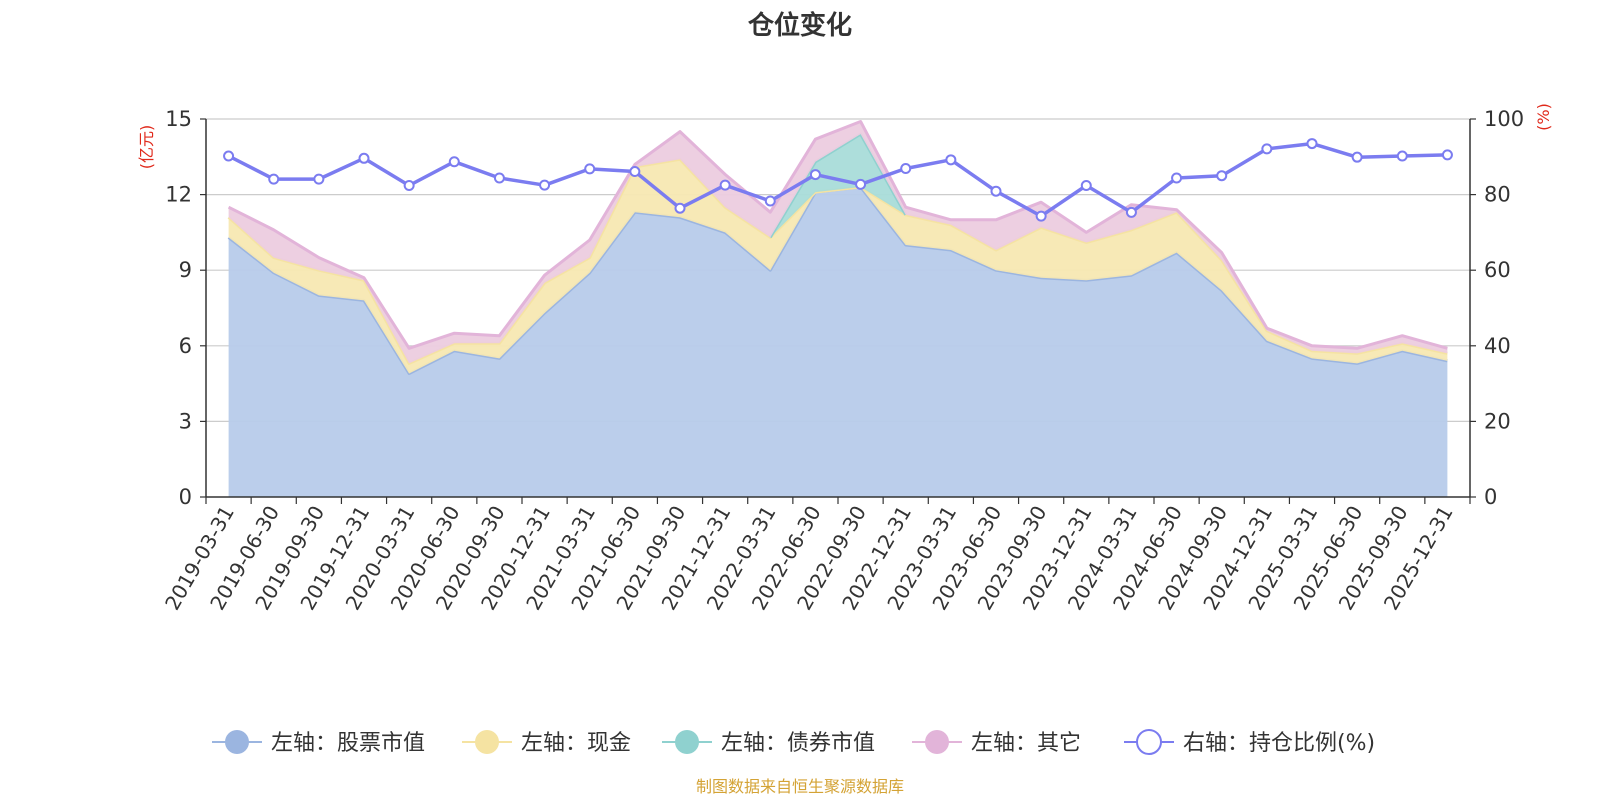 This screenshot has width=1600, height=800. I want to click on legend: 左轴：股票市值 左轴：现金 左轴：债券市值 左轴：其它 右轴：持仓比例(%), so click(793, 742).